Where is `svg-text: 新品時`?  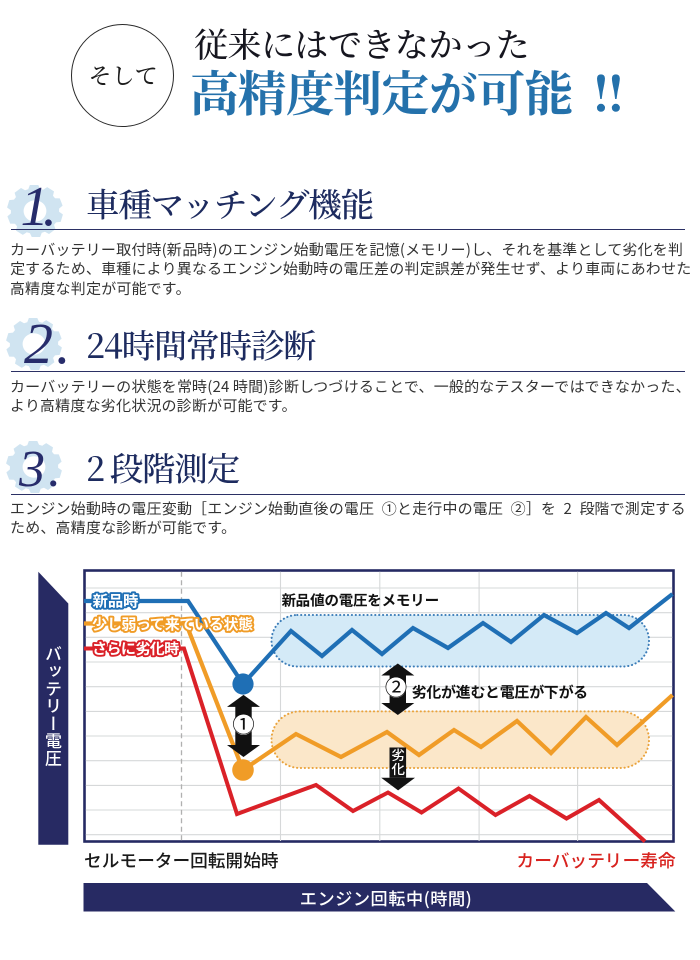
svg-text: 新品時 is located at coordinates (115, 601).